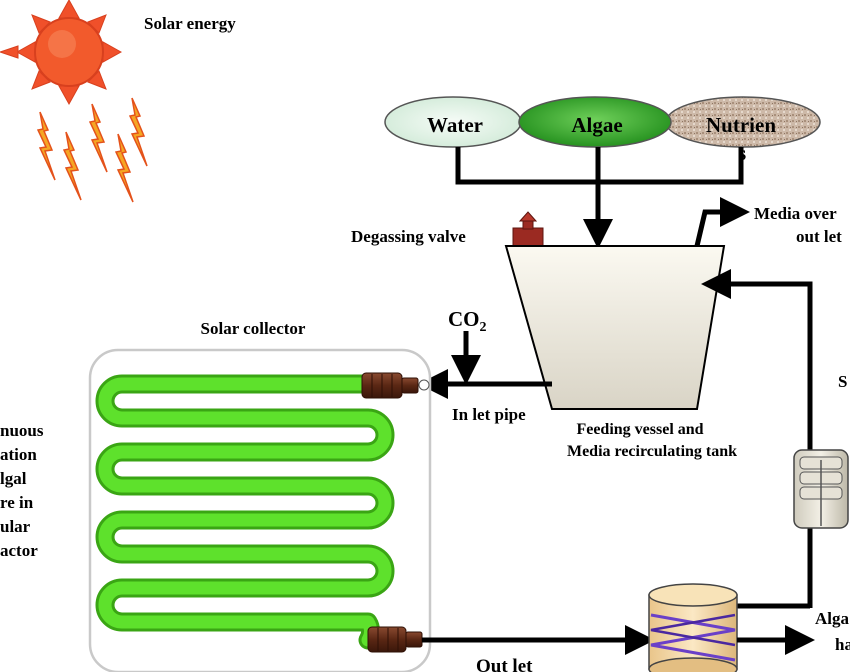 Image resolution: width=850 pixels, height=672 pixels. I want to click on sun-icon, so click(61, 53).